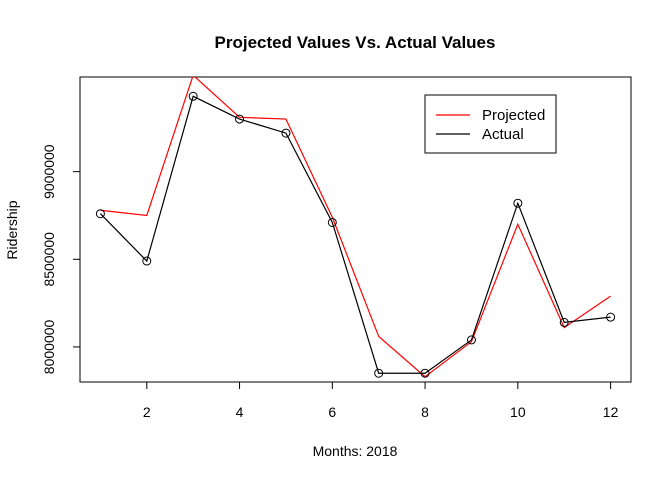 The image size is (672, 480). Describe the element at coordinates (503, 134) in the screenshot. I see `legend-label-actual: Actual` at that location.